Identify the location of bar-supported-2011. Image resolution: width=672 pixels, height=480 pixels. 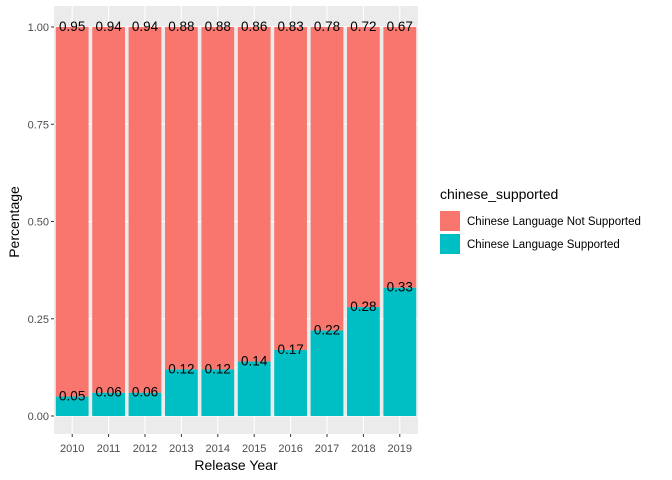
(108, 404).